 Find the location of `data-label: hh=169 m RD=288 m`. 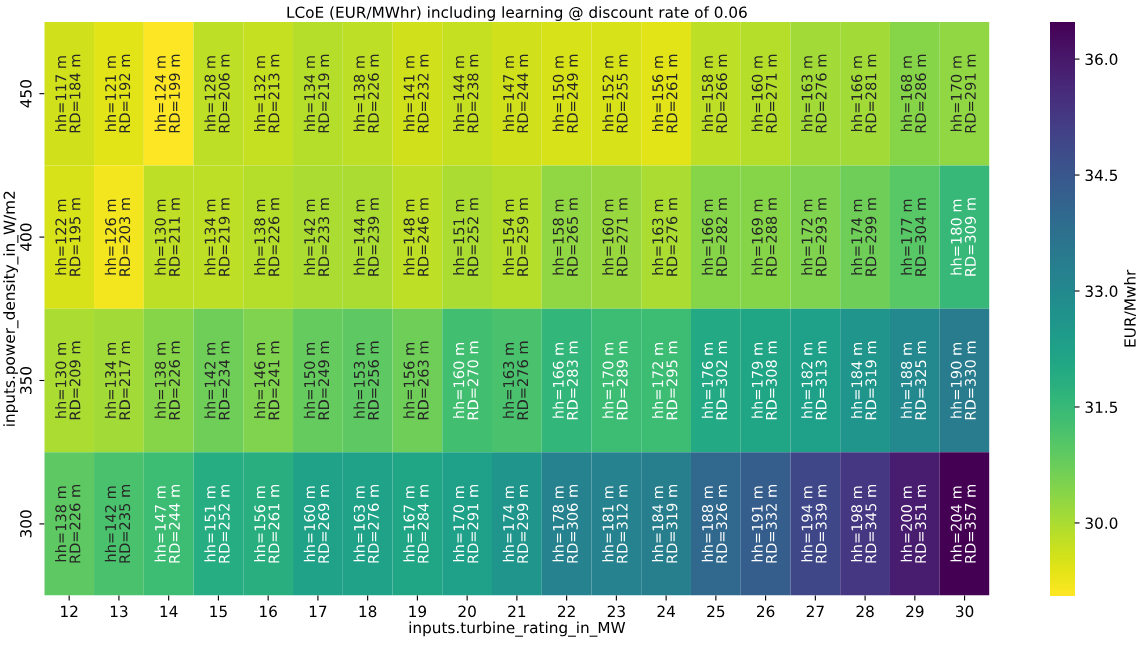

data-label: hh=169 m RD=288 m is located at coordinates (764, 237).